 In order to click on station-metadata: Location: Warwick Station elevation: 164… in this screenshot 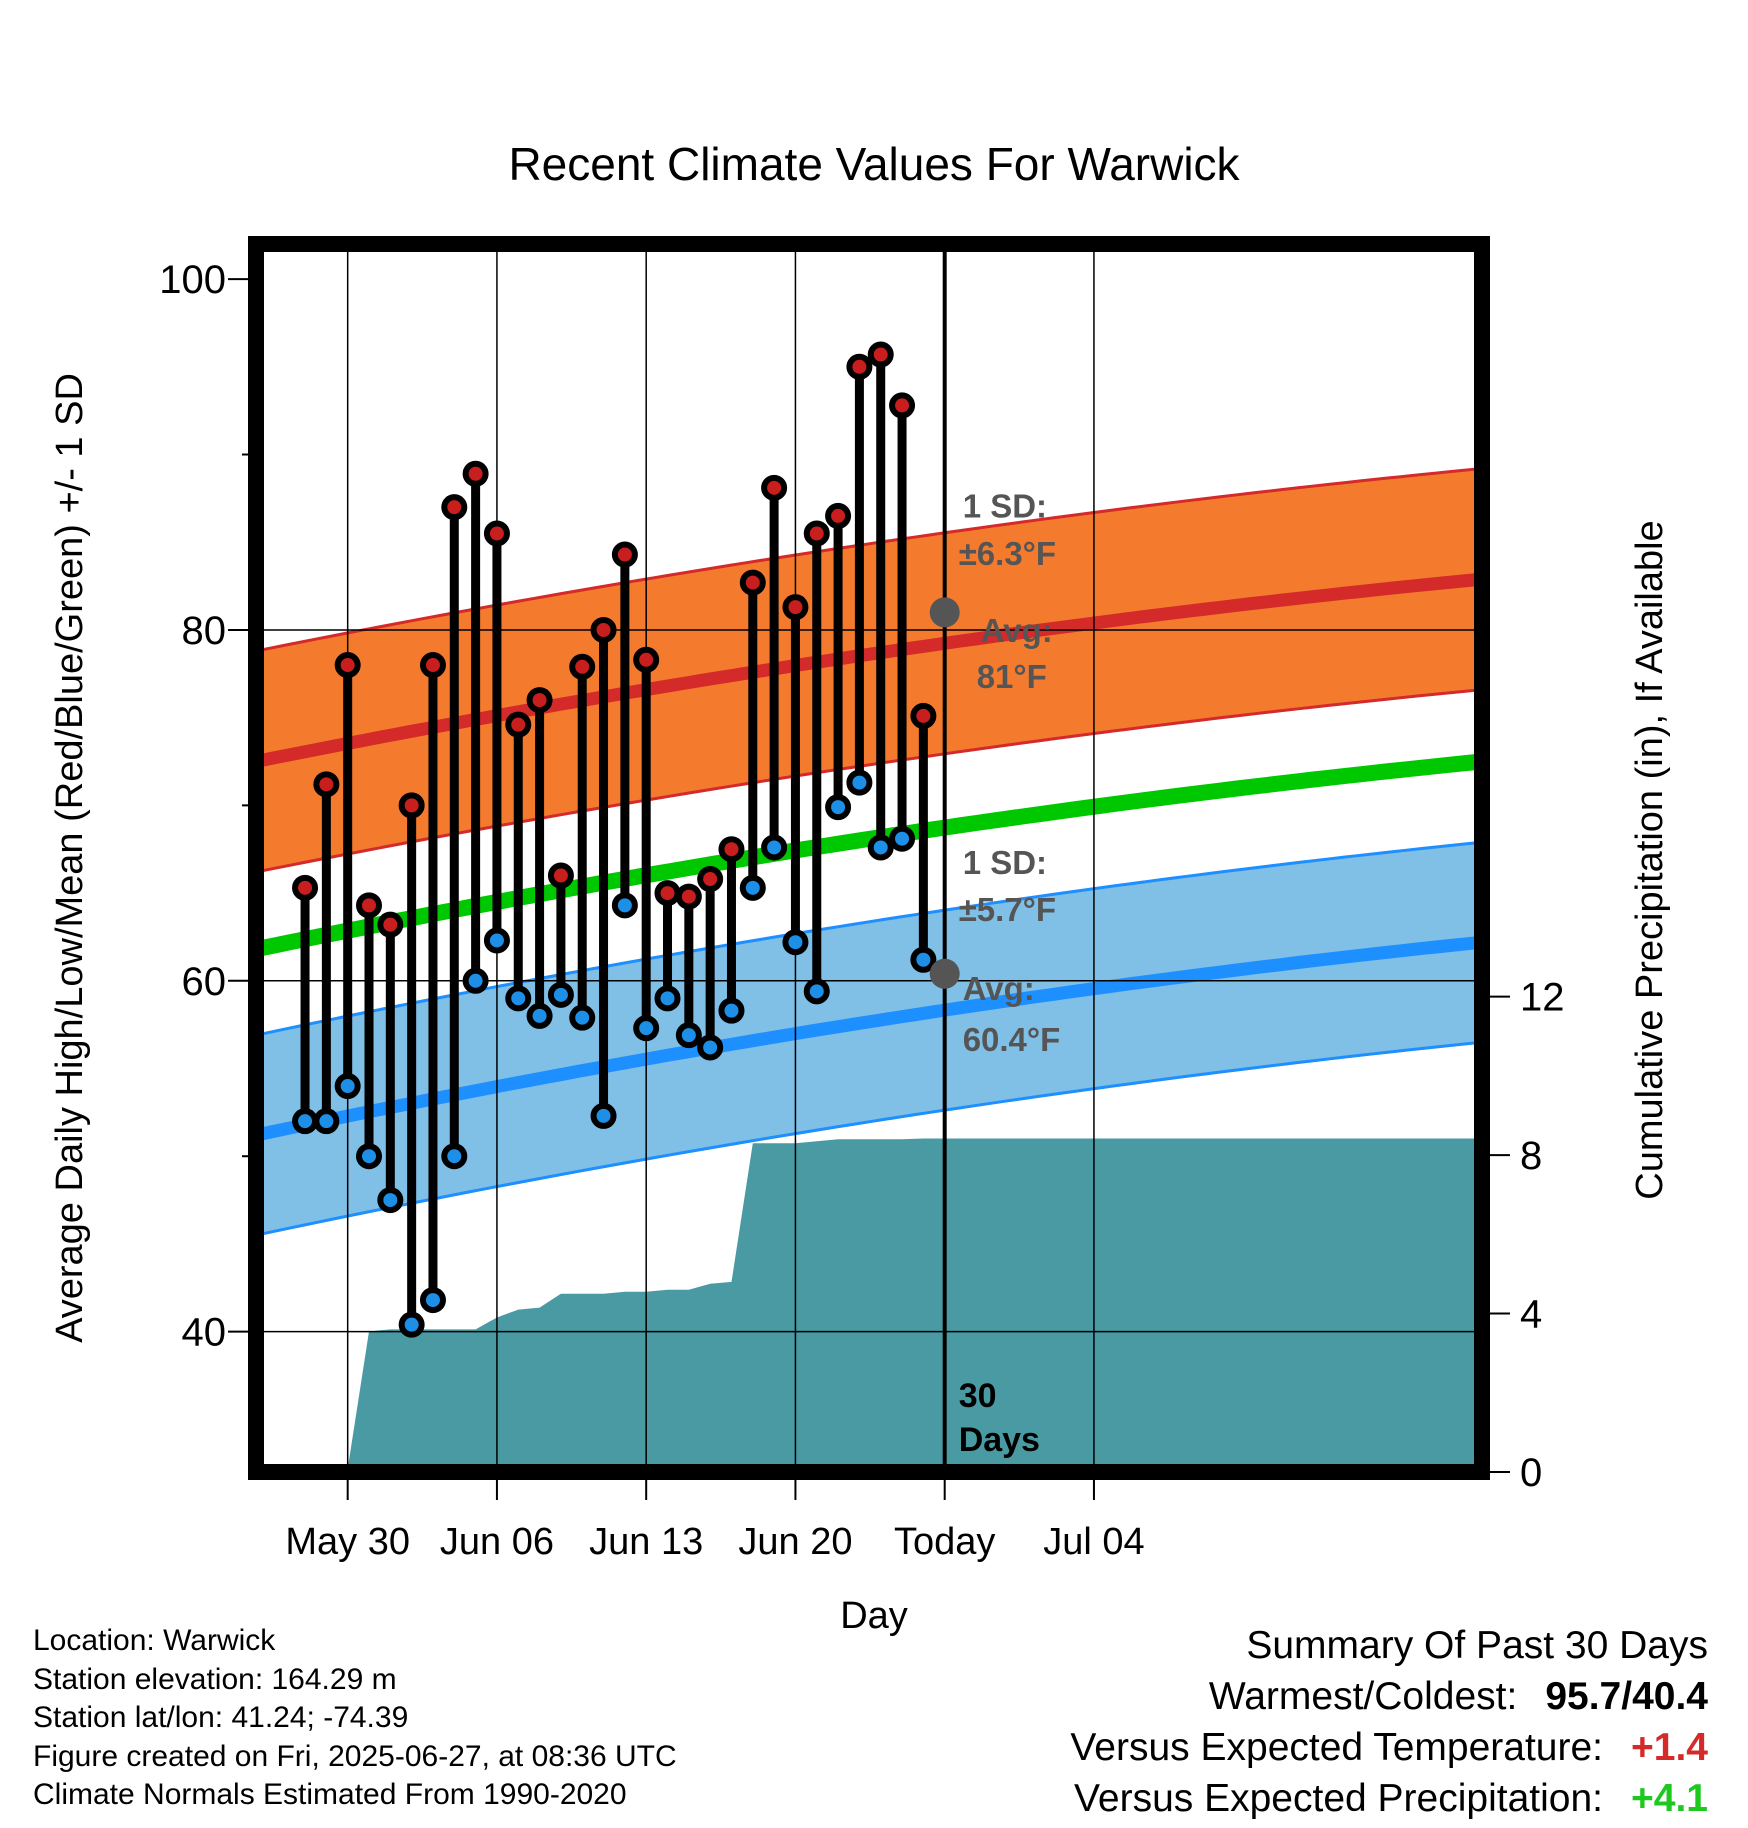, I will do `click(355, 1718)`.